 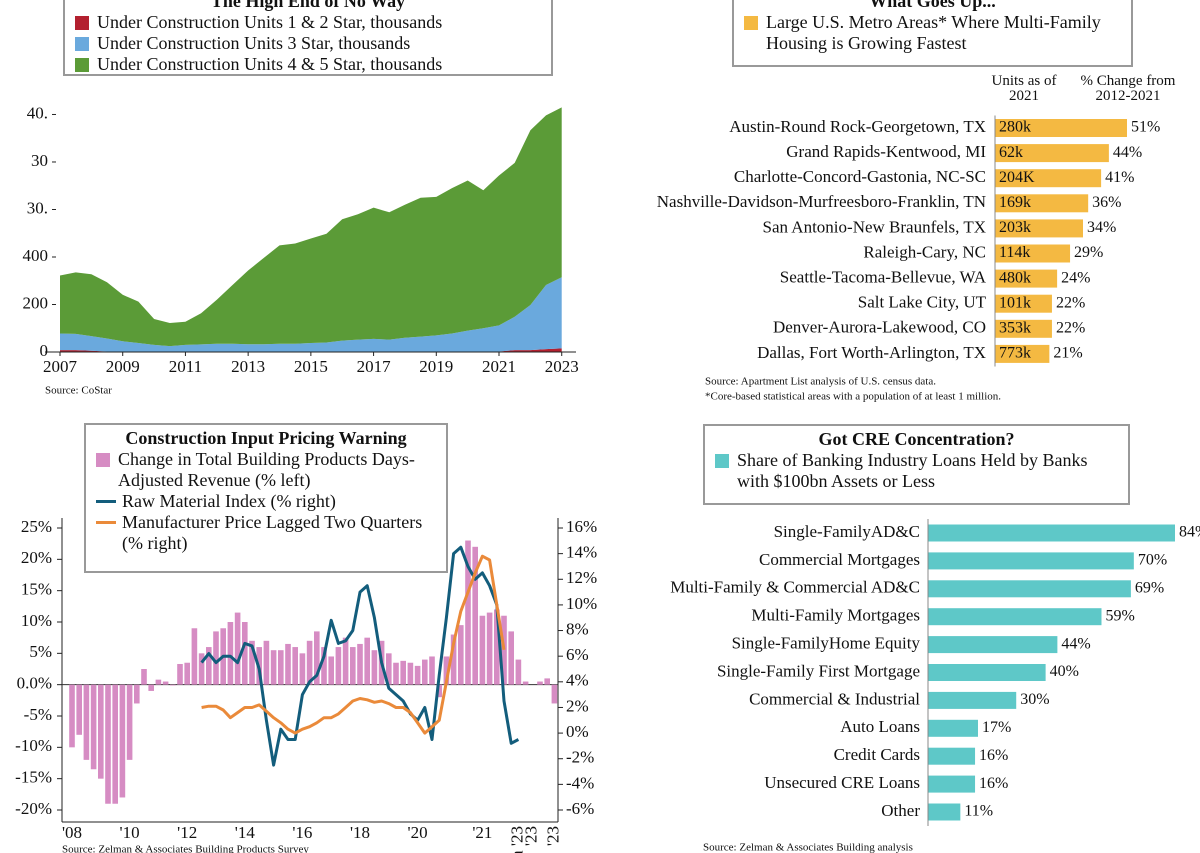 I want to click on y2-tick-label: -6%, so click(x=580, y=808).